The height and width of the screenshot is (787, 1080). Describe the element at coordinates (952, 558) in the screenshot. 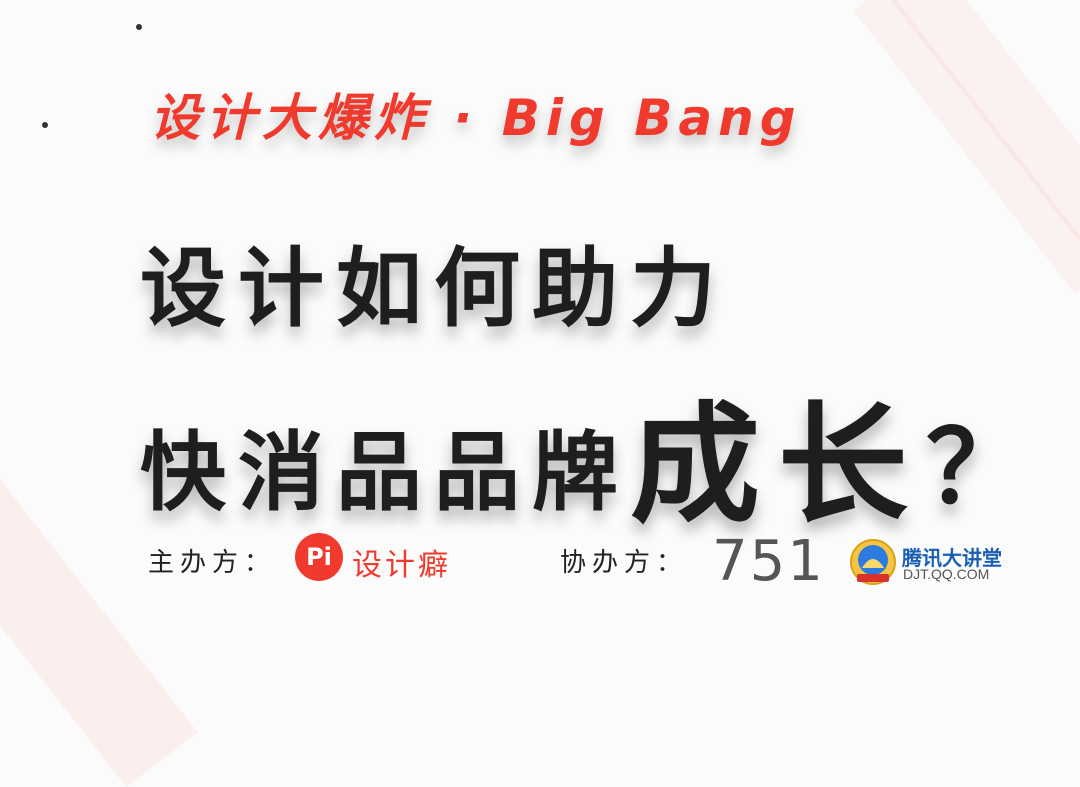

I see `tencent-name: 腾讯大讲堂` at that location.